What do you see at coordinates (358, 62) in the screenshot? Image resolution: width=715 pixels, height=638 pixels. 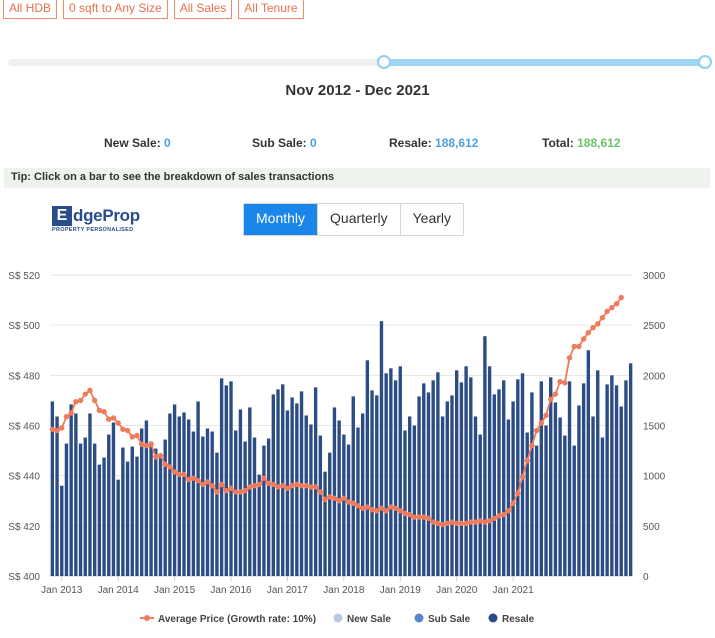 I see `slider-track` at bounding box center [358, 62].